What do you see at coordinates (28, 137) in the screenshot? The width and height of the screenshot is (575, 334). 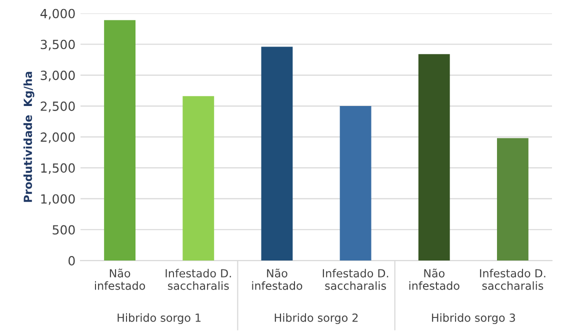 I see `y-axis-title: Produtividade Kg/ha` at bounding box center [28, 137].